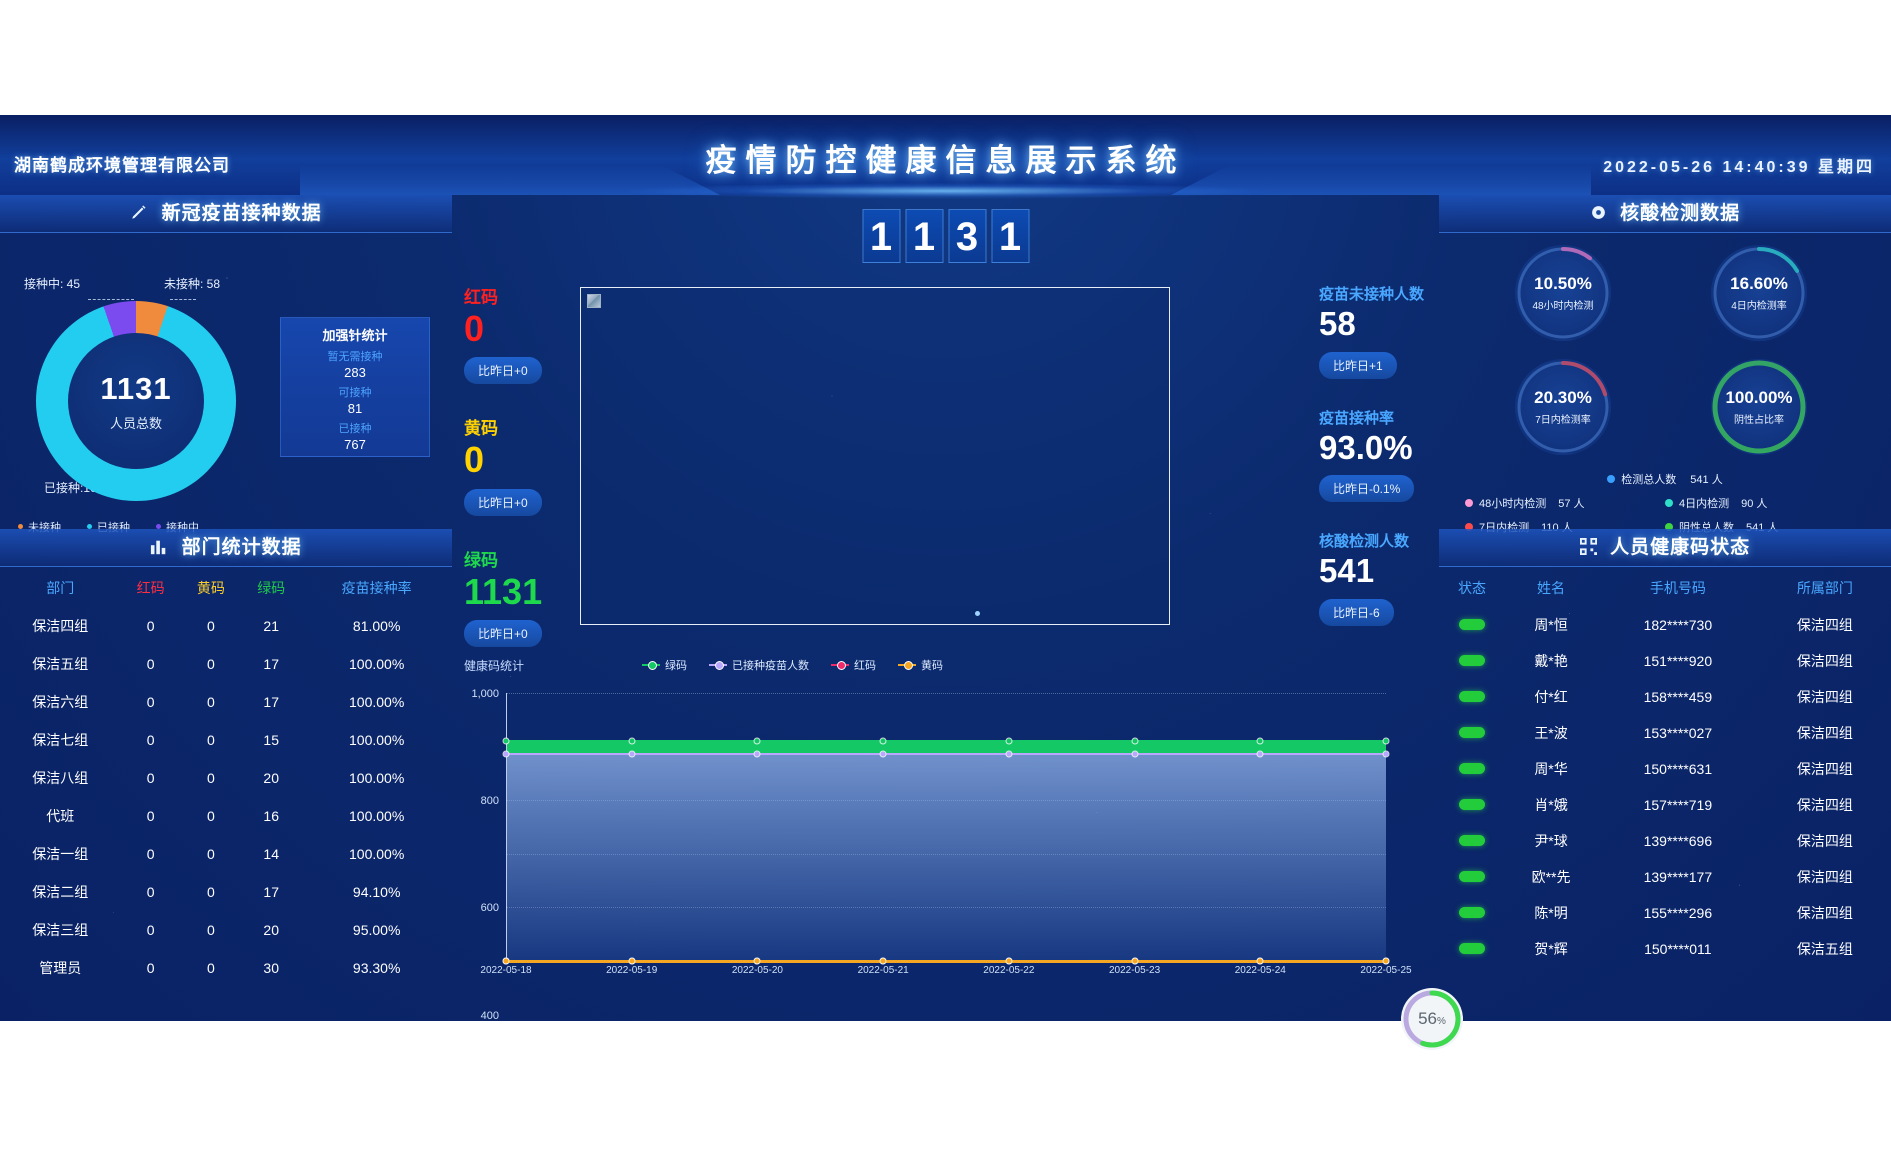  Describe the element at coordinates (506, 970) in the screenshot. I see `chart-x-tick: 2022-05-18` at that location.